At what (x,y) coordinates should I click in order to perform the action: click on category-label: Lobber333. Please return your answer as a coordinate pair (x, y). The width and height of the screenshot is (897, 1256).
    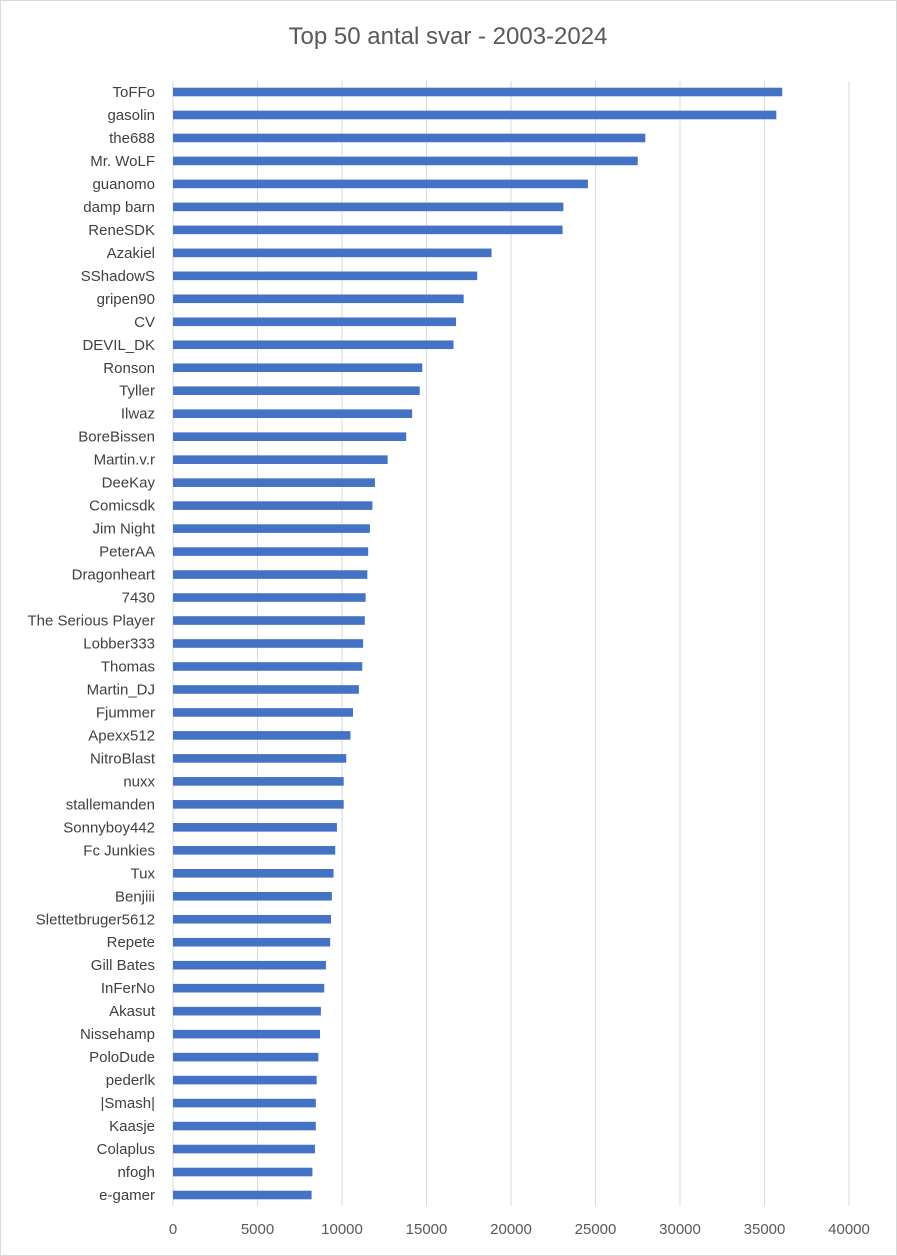
    Looking at the image, I should click on (119, 644).